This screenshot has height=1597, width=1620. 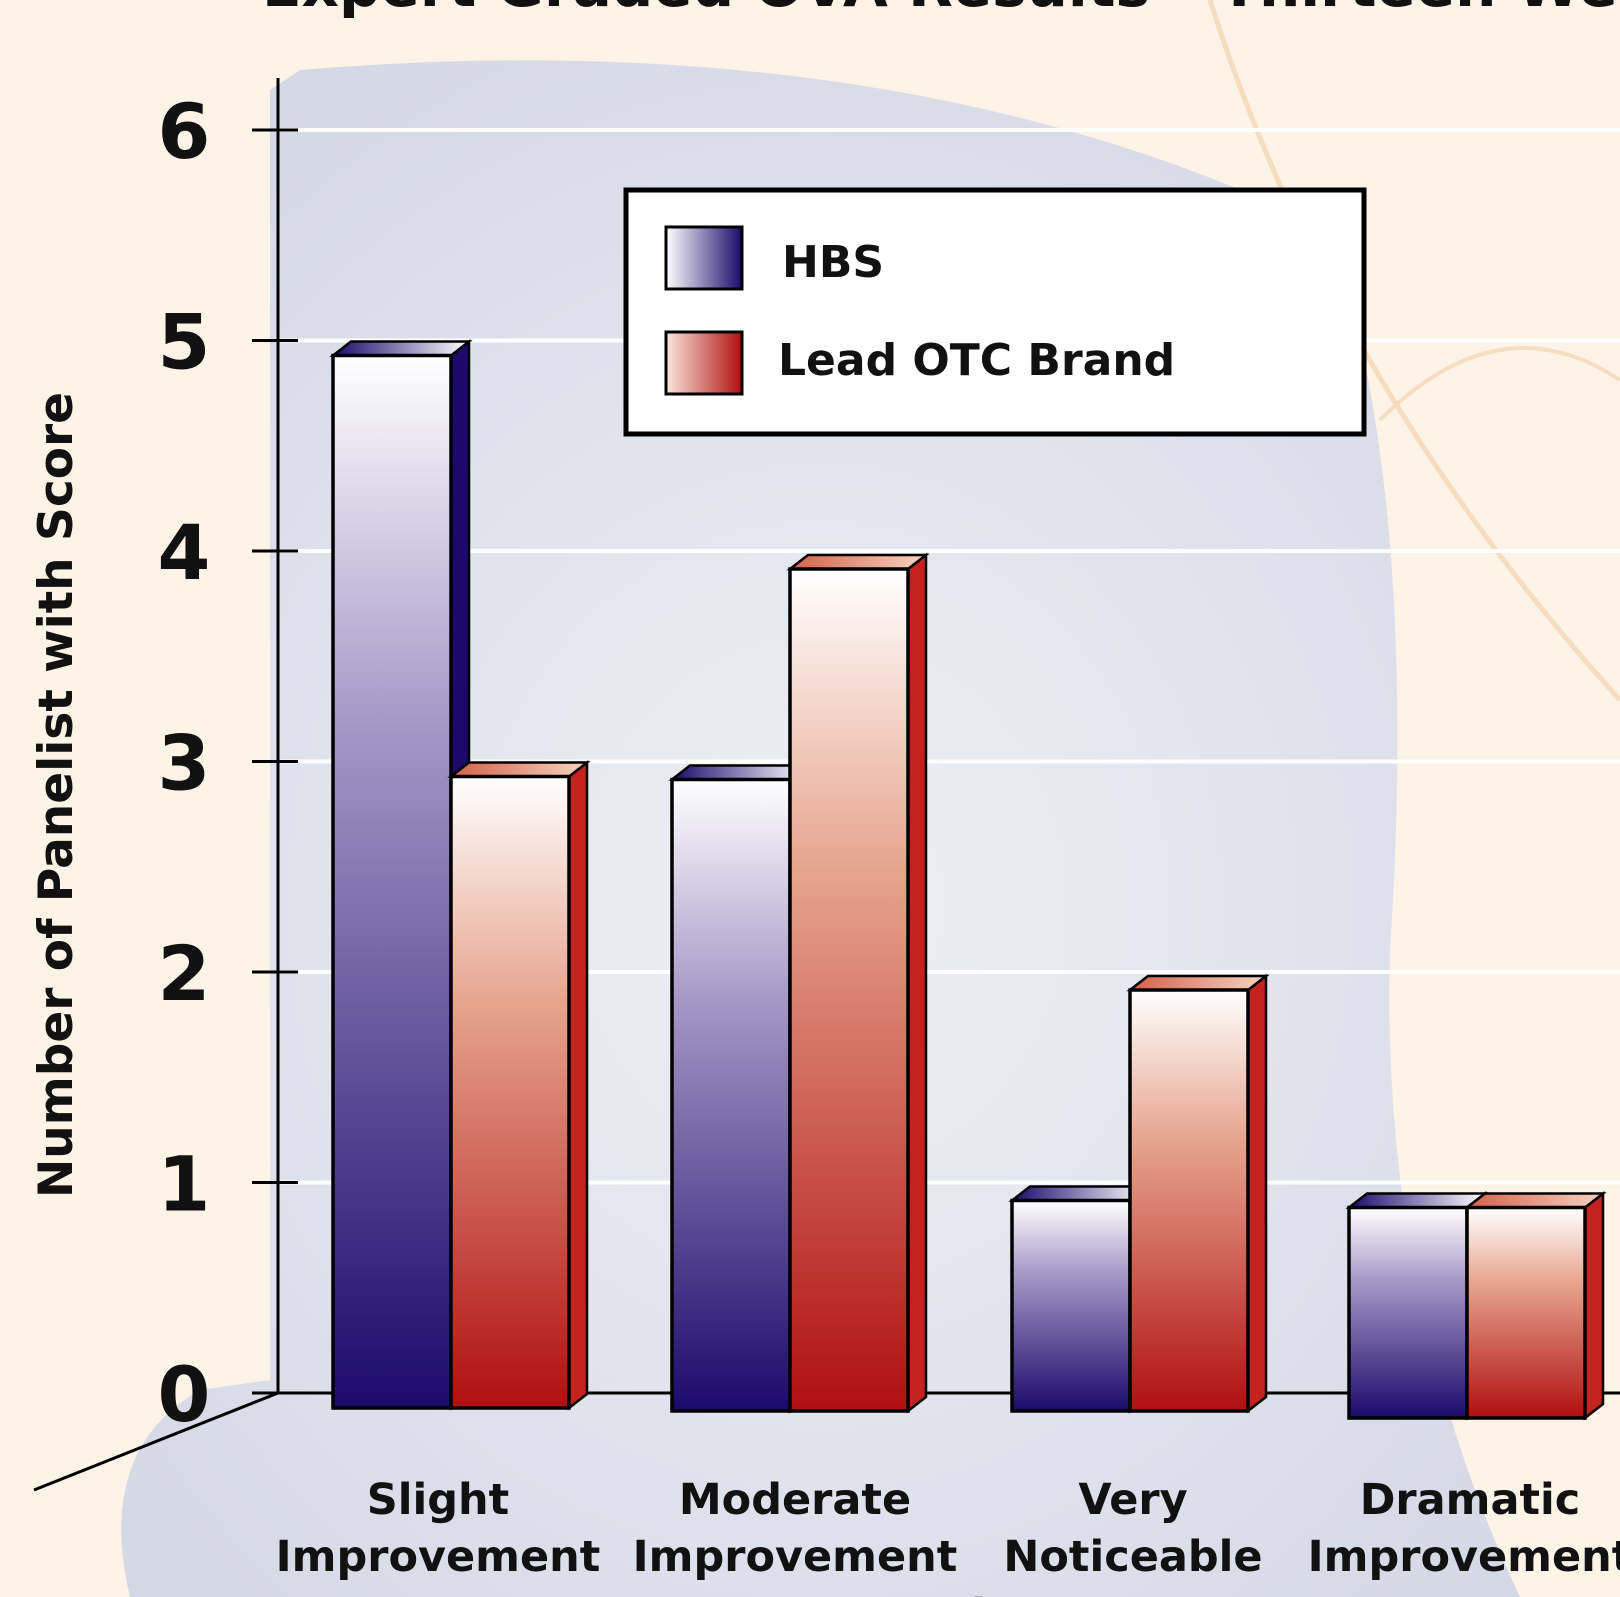 I want to click on y-tick-label: 1, so click(x=184, y=1184).